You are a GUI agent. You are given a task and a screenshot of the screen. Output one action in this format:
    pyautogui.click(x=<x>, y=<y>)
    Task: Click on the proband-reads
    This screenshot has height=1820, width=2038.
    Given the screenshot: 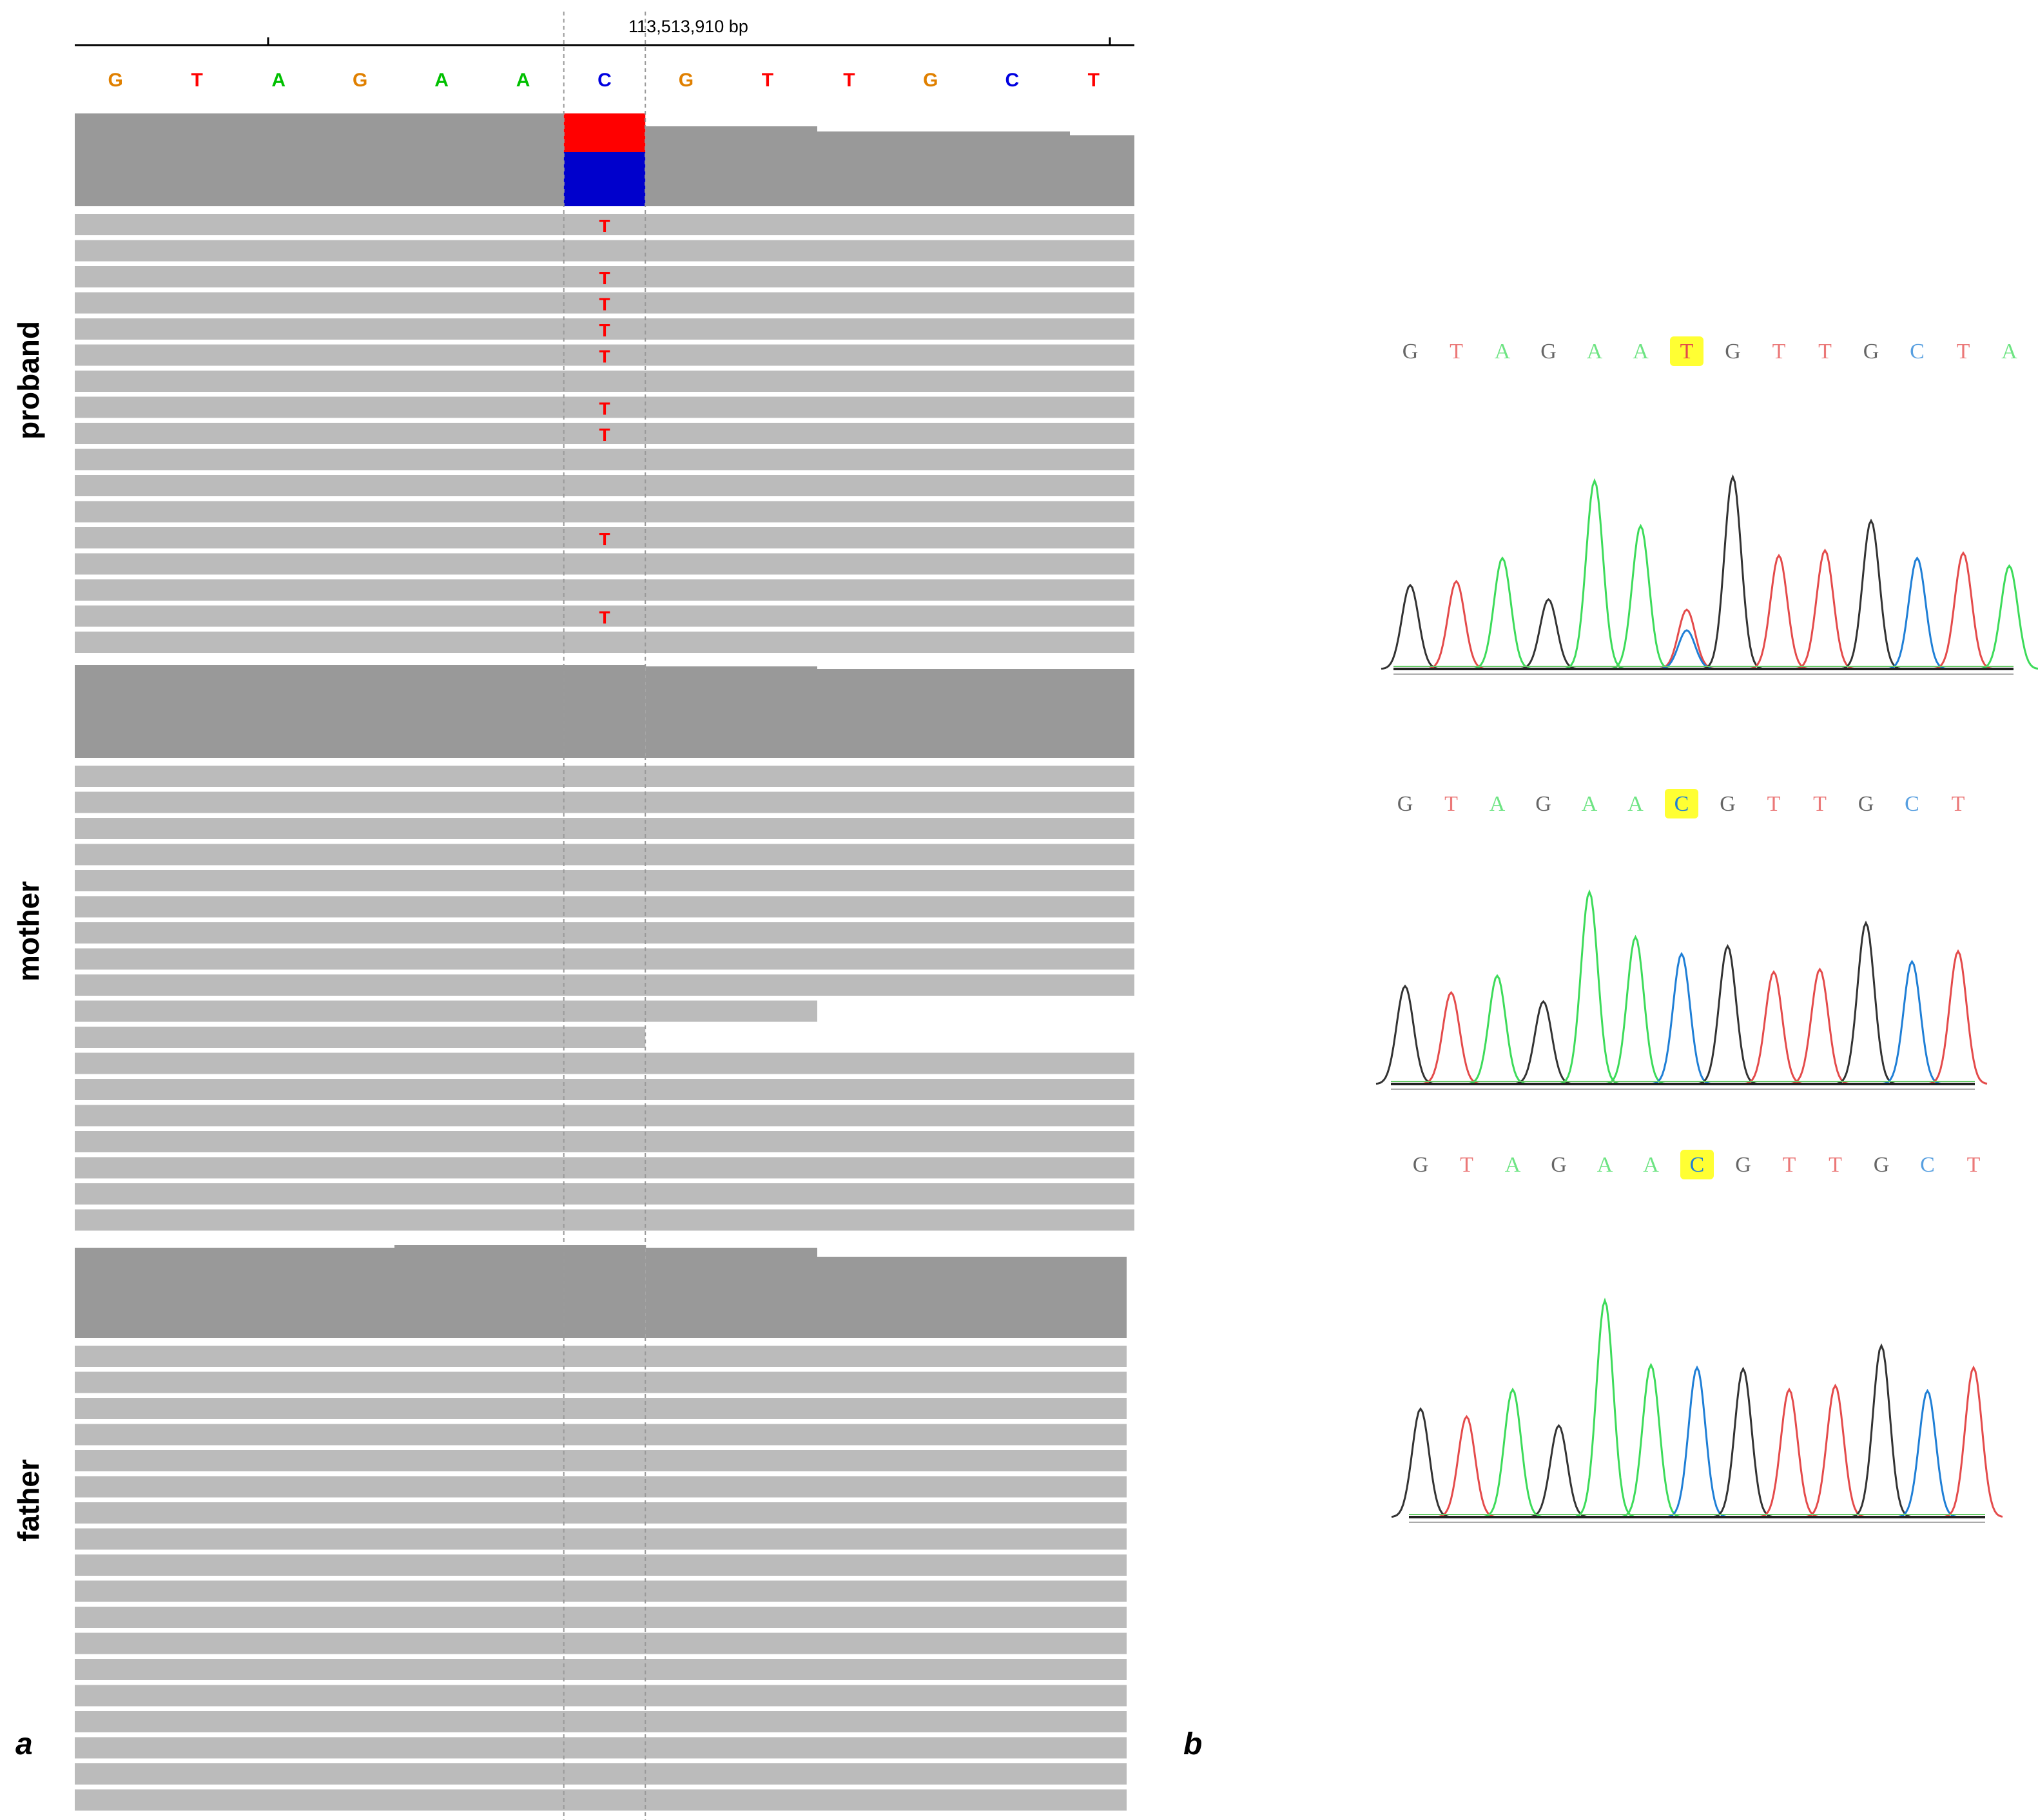 What is the action you would take?
    pyautogui.click(x=604, y=433)
    